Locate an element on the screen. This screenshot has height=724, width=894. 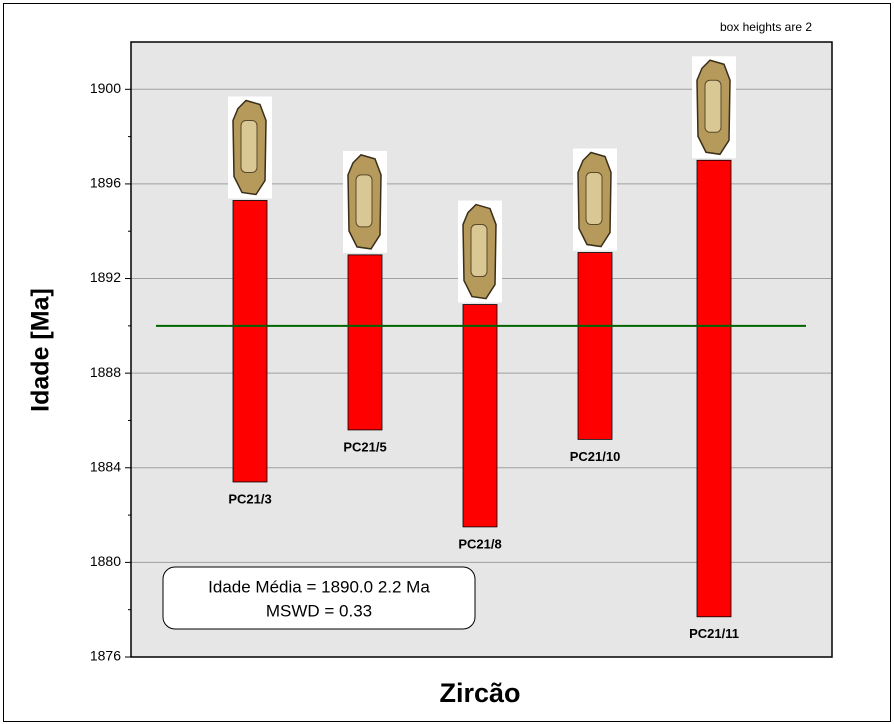
bar-label: PC21/11 is located at coordinates (714, 633).